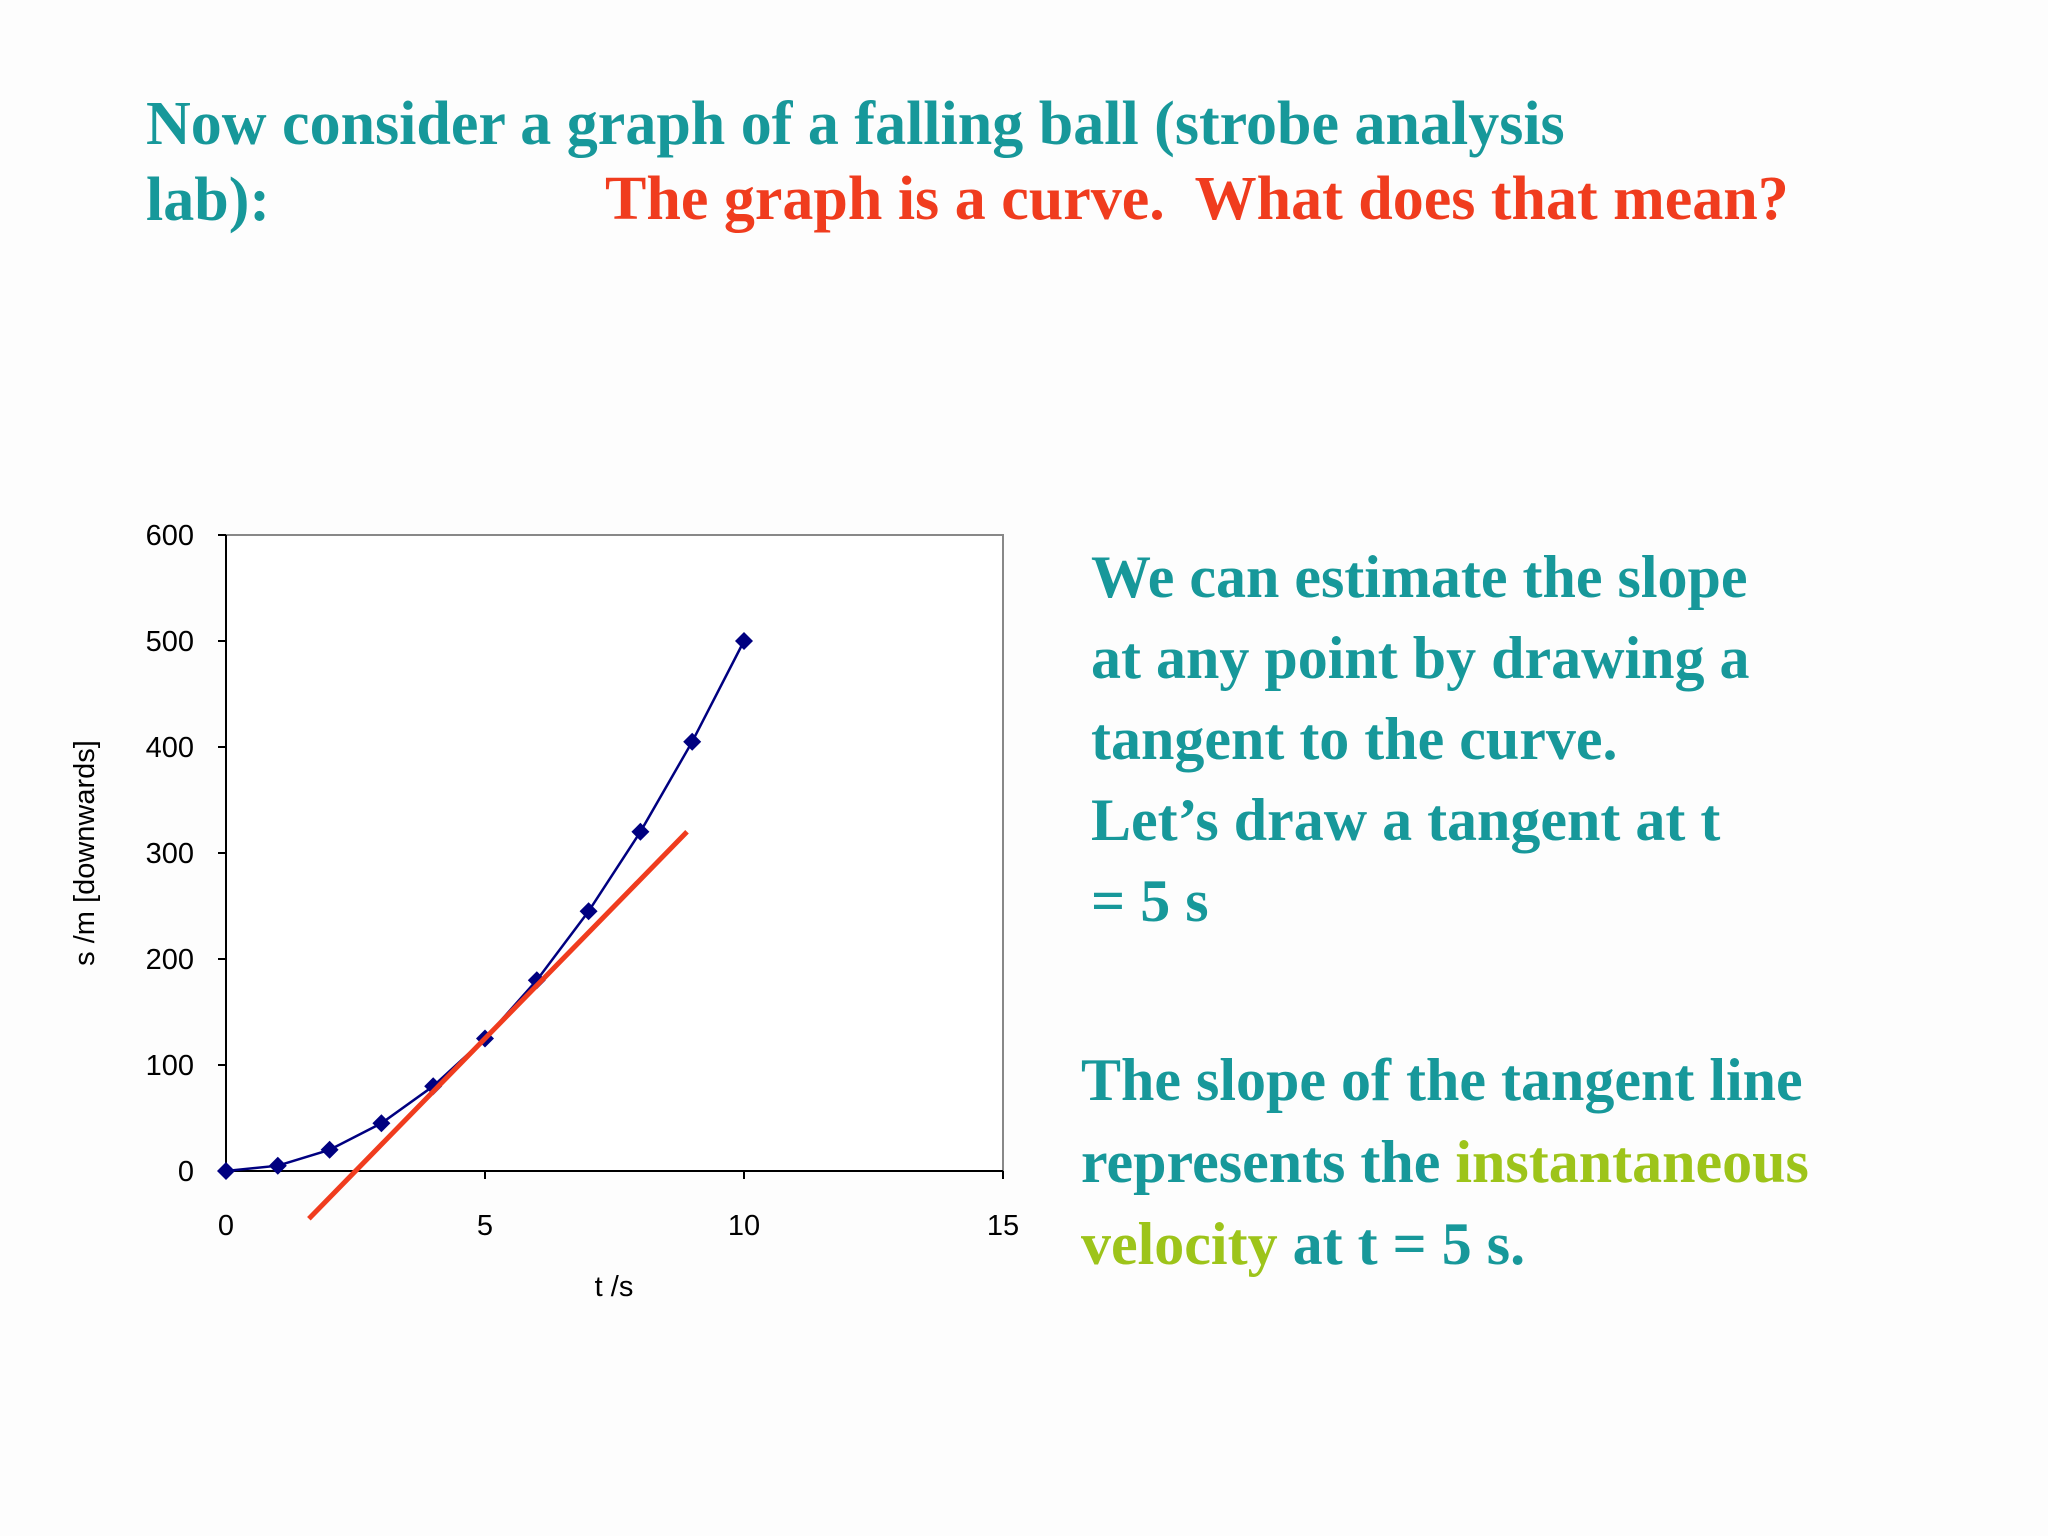 The width and height of the screenshot is (2048, 1536). What do you see at coordinates (170, 748) in the screenshot?
I see `y-tick-label: 400` at bounding box center [170, 748].